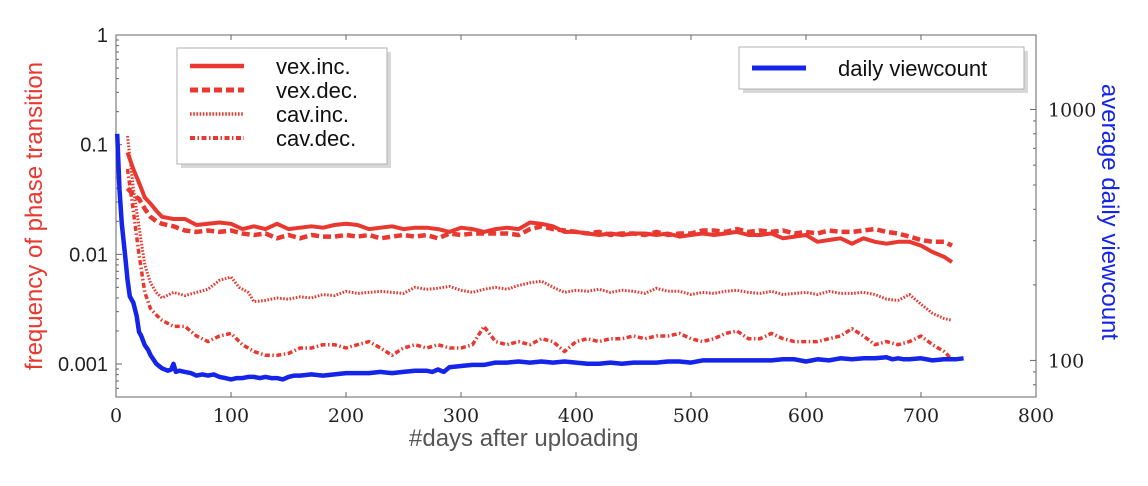 Image resolution: width=1148 pixels, height=486 pixels. I want to click on series-line-vex-dec, so click(539, 217).